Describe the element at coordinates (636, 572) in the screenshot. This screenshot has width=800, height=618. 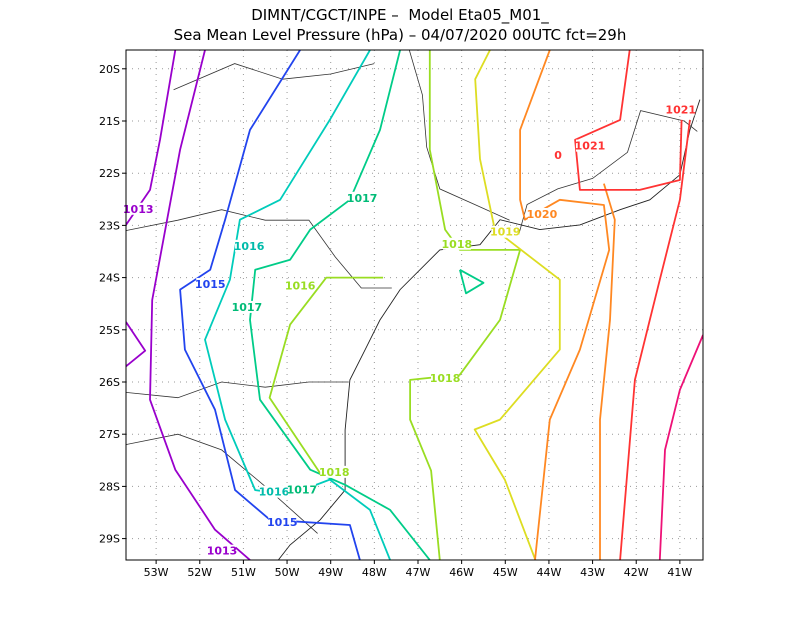
I see `x-tick-label: 42W` at that location.